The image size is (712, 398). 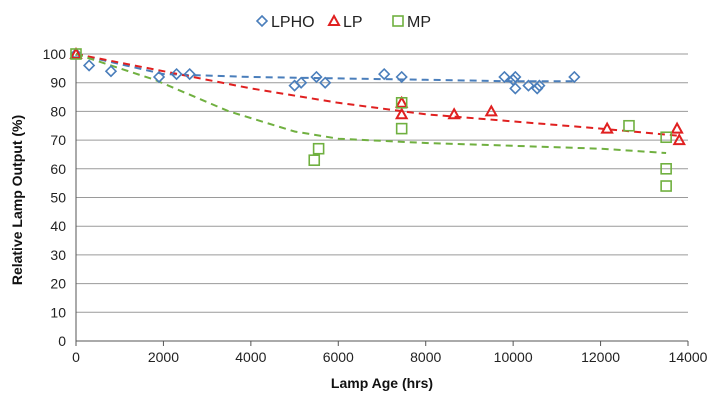 What do you see at coordinates (688, 357) in the screenshot?
I see `x-tick-label: 14000` at bounding box center [688, 357].